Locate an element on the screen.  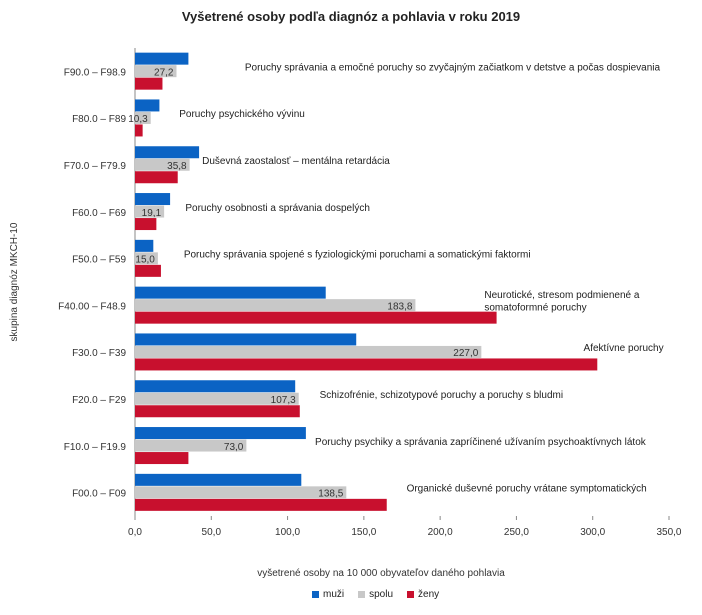
category-label: F40.00 – F48.9 is located at coordinates (92, 306).